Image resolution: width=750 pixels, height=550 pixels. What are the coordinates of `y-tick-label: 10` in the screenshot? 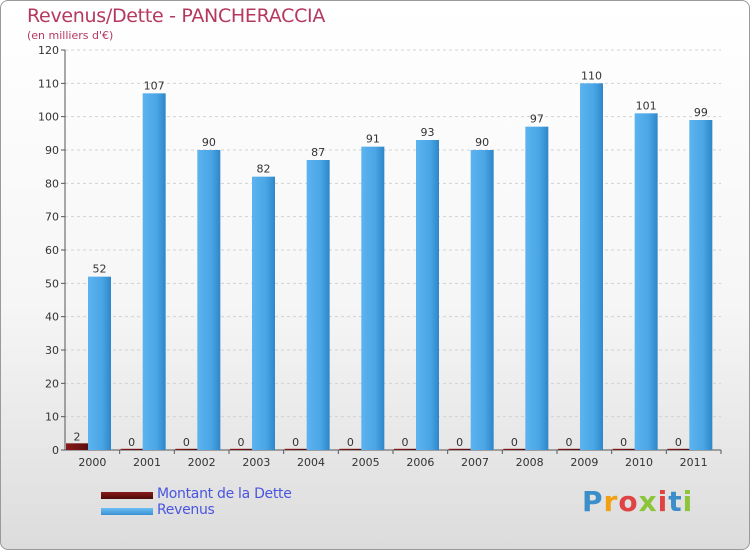 It's located at (52, 417).